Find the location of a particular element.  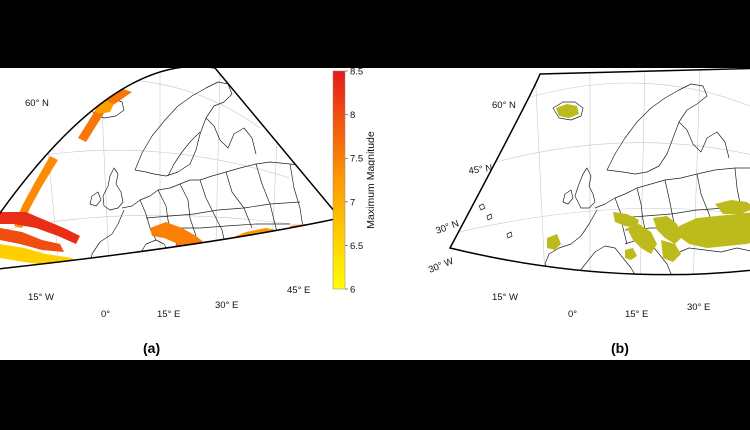

colorbar-title: Maximum Magnitude is located at coordinates (370, 180).